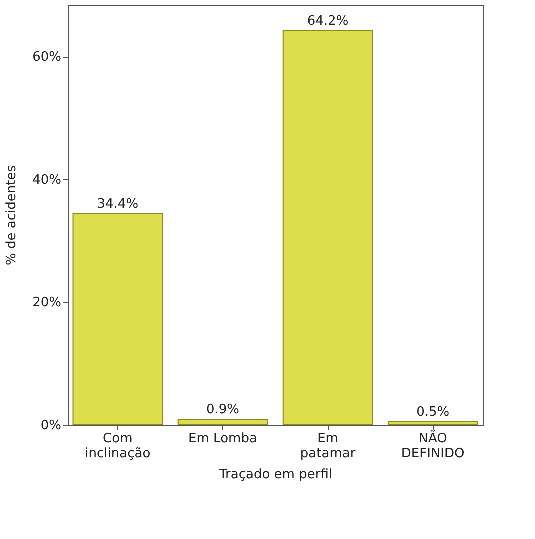 This screenshot has height=539, width=535. Describe the element at coordinates (223, 410) in the screenshot. I see `data-label: 0.9%` at that location.